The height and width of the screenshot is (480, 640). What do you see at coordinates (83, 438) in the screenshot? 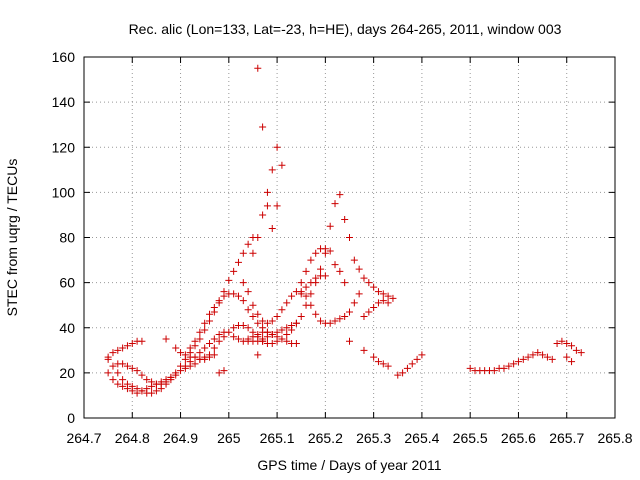
I see `x-tick-label: 264.7` at bounding box center [83, 438].